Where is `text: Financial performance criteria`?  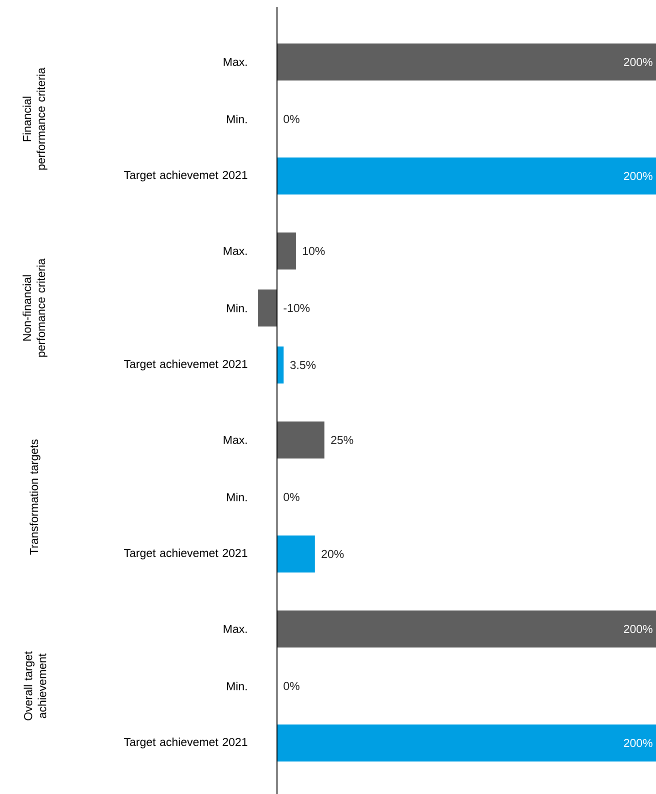 text: Financial performance criteria is located at coordinates (35, 119).